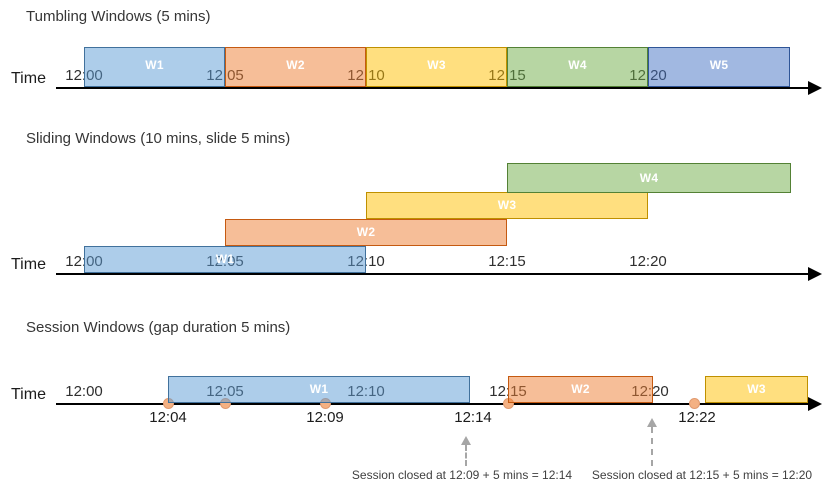 The height and width of the screenshot is (498, 829). What do you see at coordinates (168, 417) in the screenshot?
I see `event-time-label: 12:04` at bounding box center [168, 417].